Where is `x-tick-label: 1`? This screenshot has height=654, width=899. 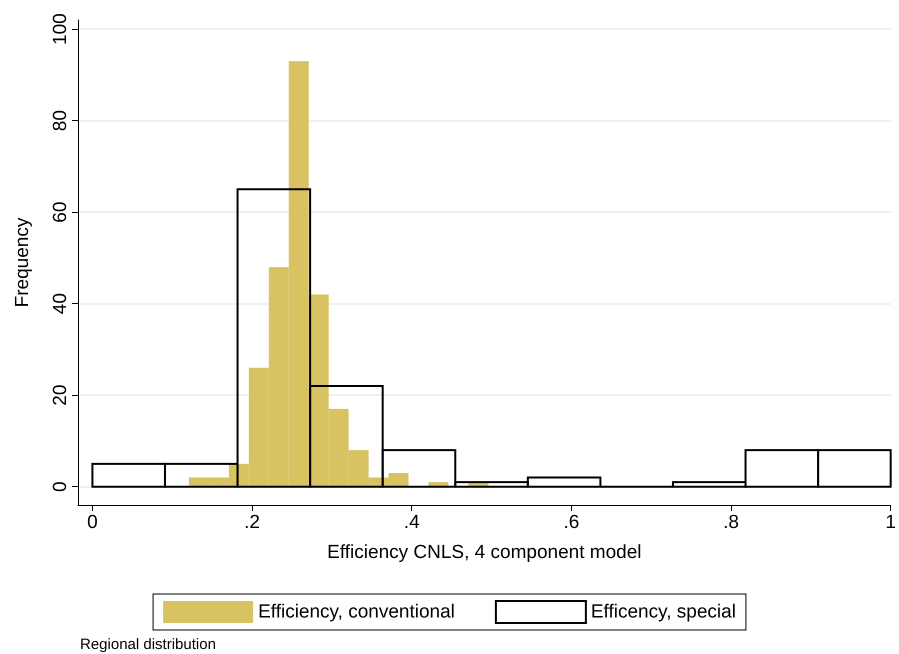 x-tick-label: 1 is located at coordinates (890, 522).